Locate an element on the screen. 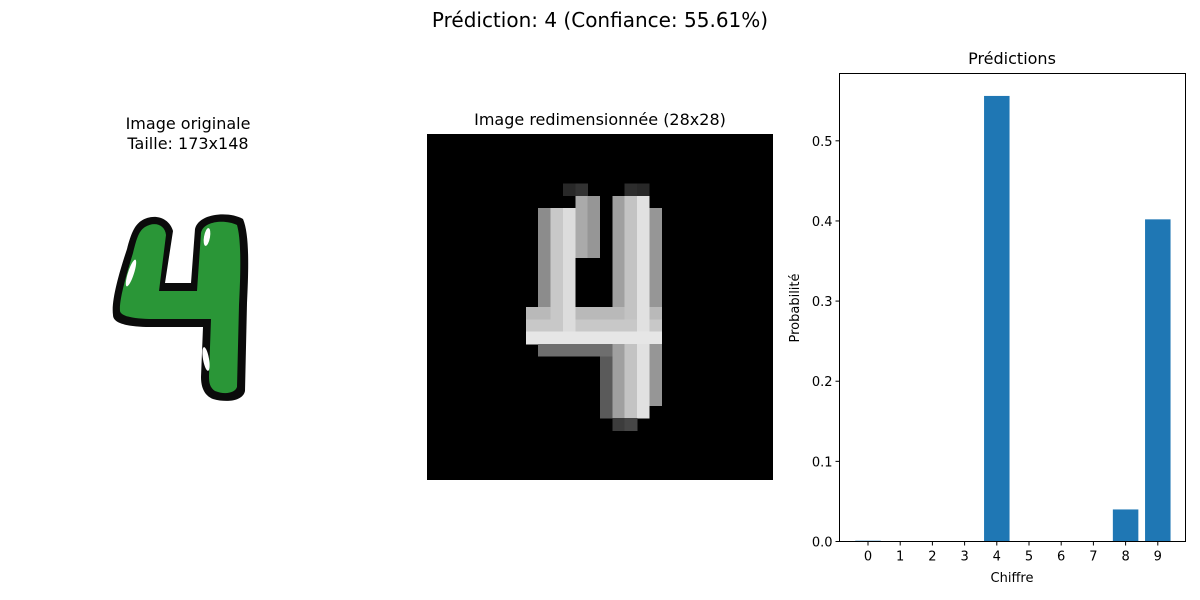 The image size is (1200, 600). y-tick-label-3: 0.3 is located at coordinates (822, 302).